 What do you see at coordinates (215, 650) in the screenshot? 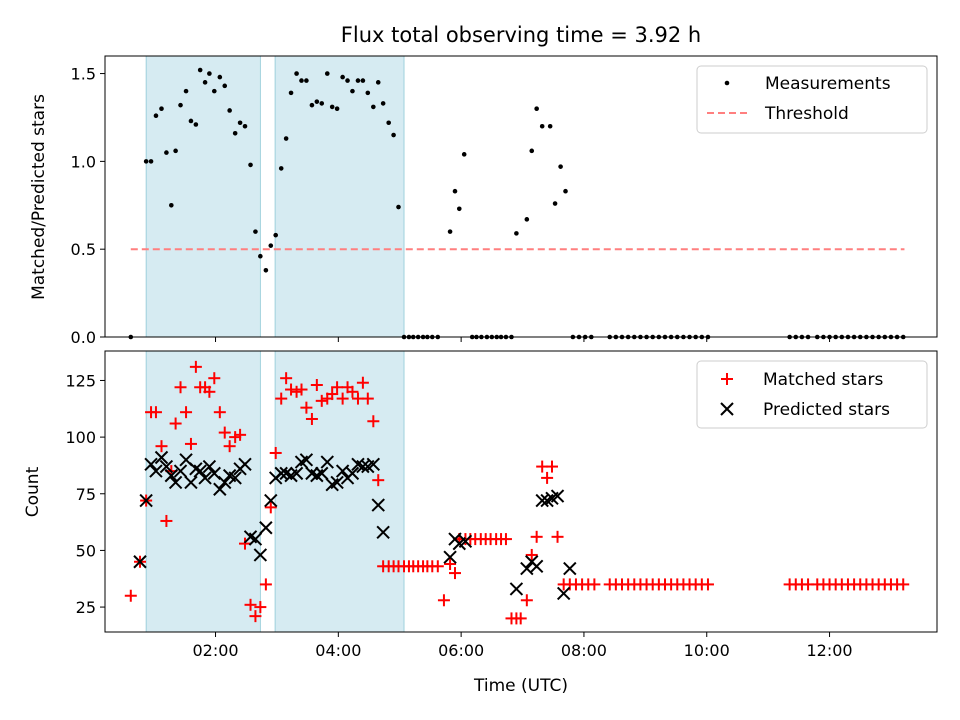
I see `x-tick-label: 02:00` at bounding box center [215, 650].